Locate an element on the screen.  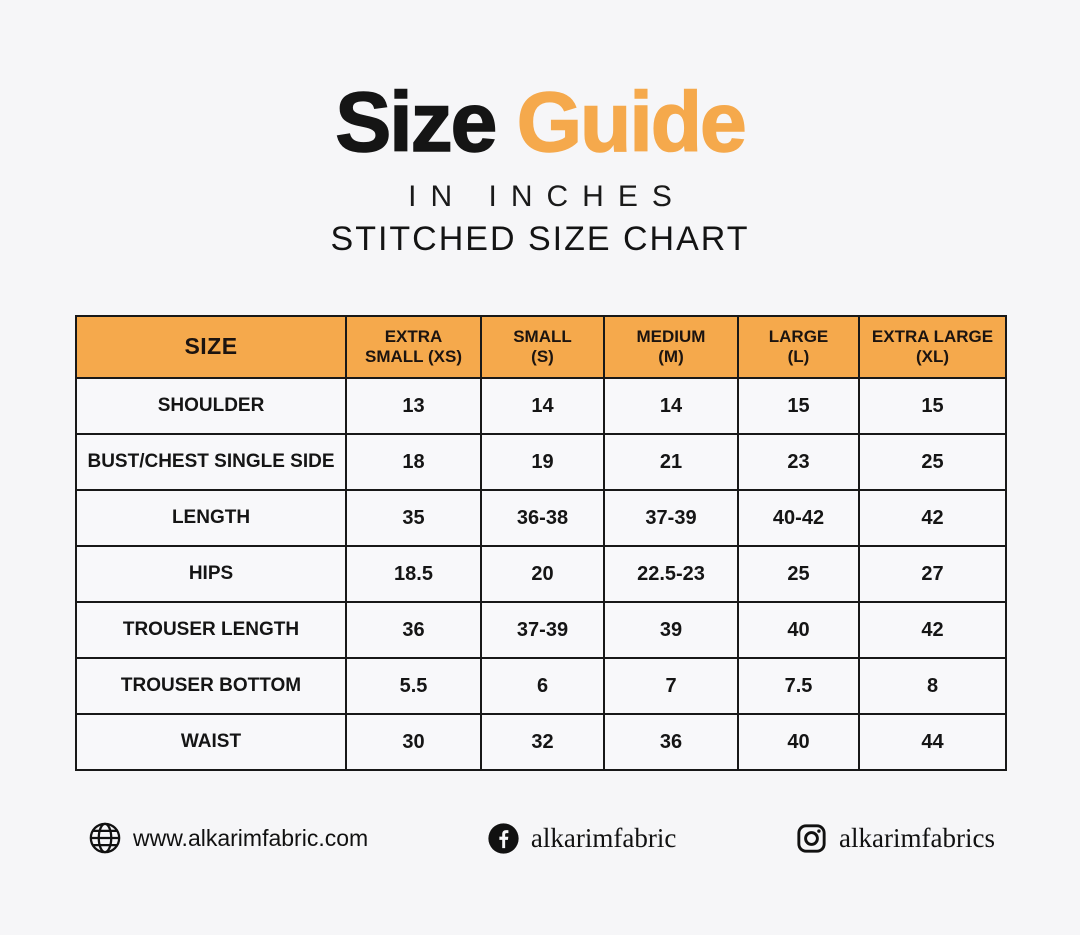
instagram-link: alkarimfabrics is located at coordinates (895, 838).